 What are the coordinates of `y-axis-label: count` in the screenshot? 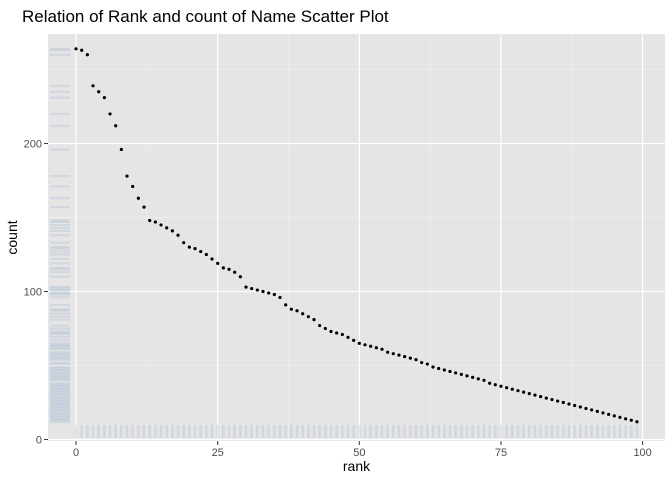 It's located at (12, 237).